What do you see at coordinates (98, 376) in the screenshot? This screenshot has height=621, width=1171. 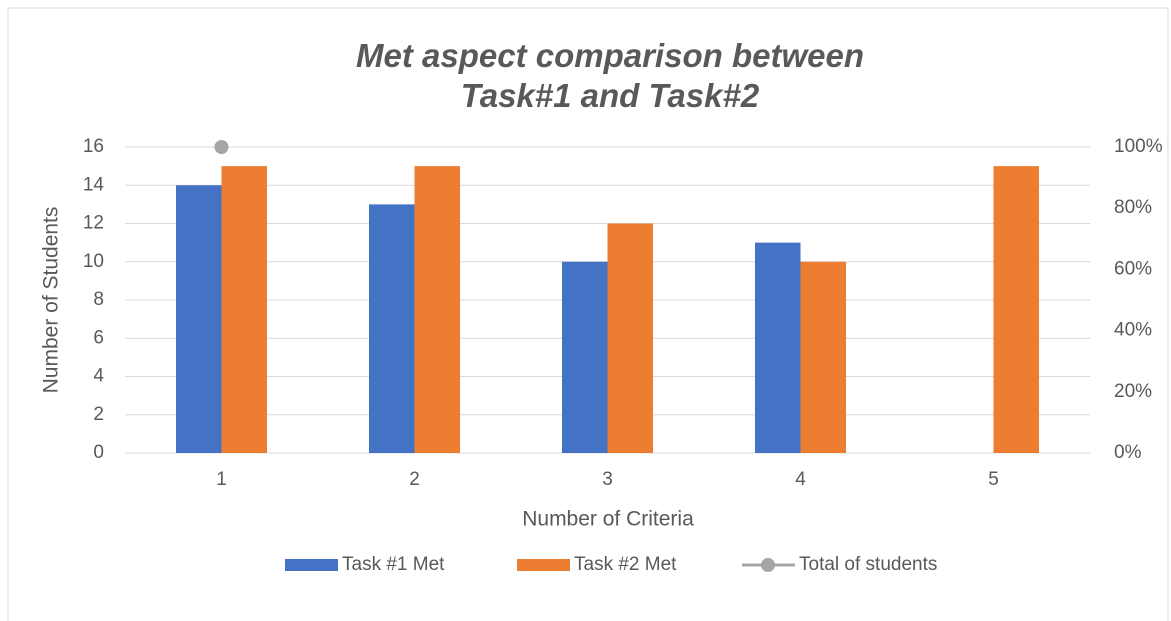 I see `y-tick-label: 4` at bounding box center [98, 376].